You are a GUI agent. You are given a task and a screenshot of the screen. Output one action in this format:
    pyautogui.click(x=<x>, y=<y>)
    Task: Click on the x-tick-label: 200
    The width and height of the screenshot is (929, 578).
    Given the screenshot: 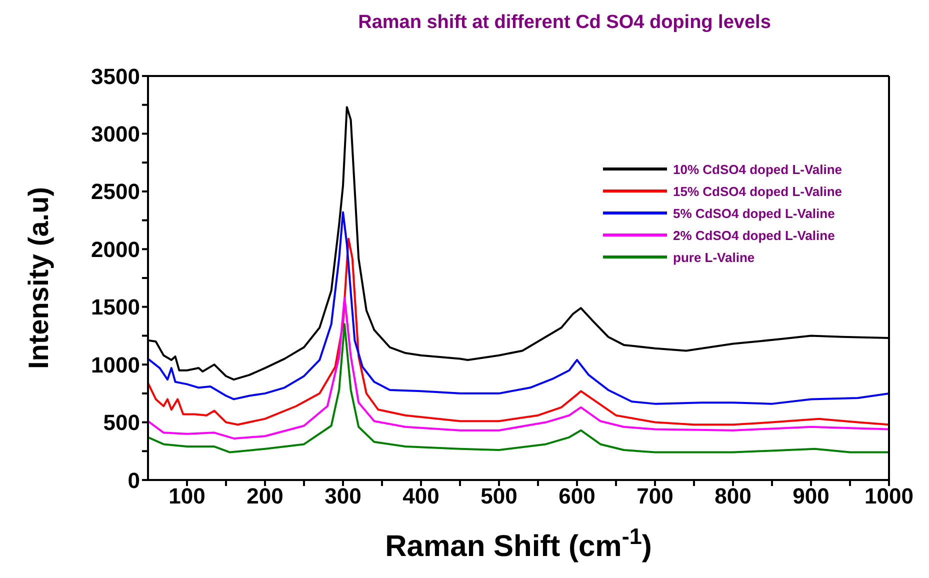 What is the action you would take?
    pyautogui.click(x=265, y=496)
    